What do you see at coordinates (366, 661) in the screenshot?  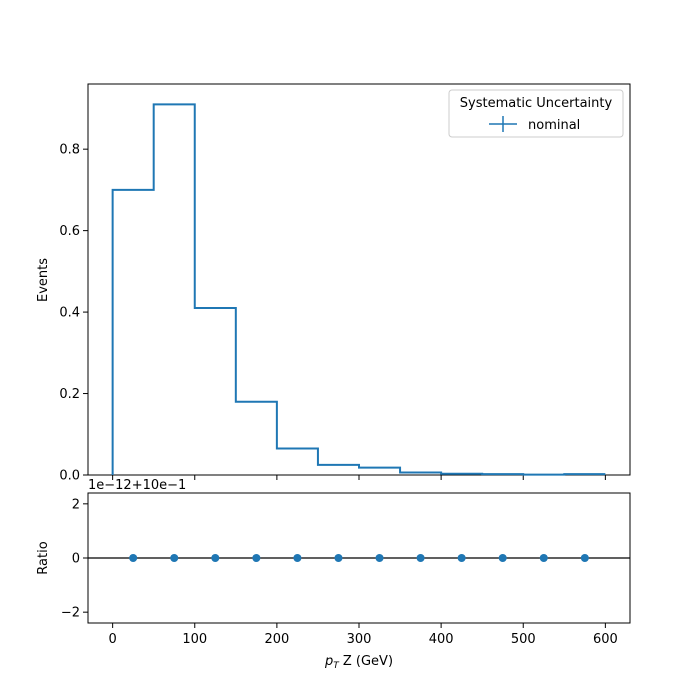 I see `x-axis-label-rest: Z (GeV)` at bounding box center [366, 661].